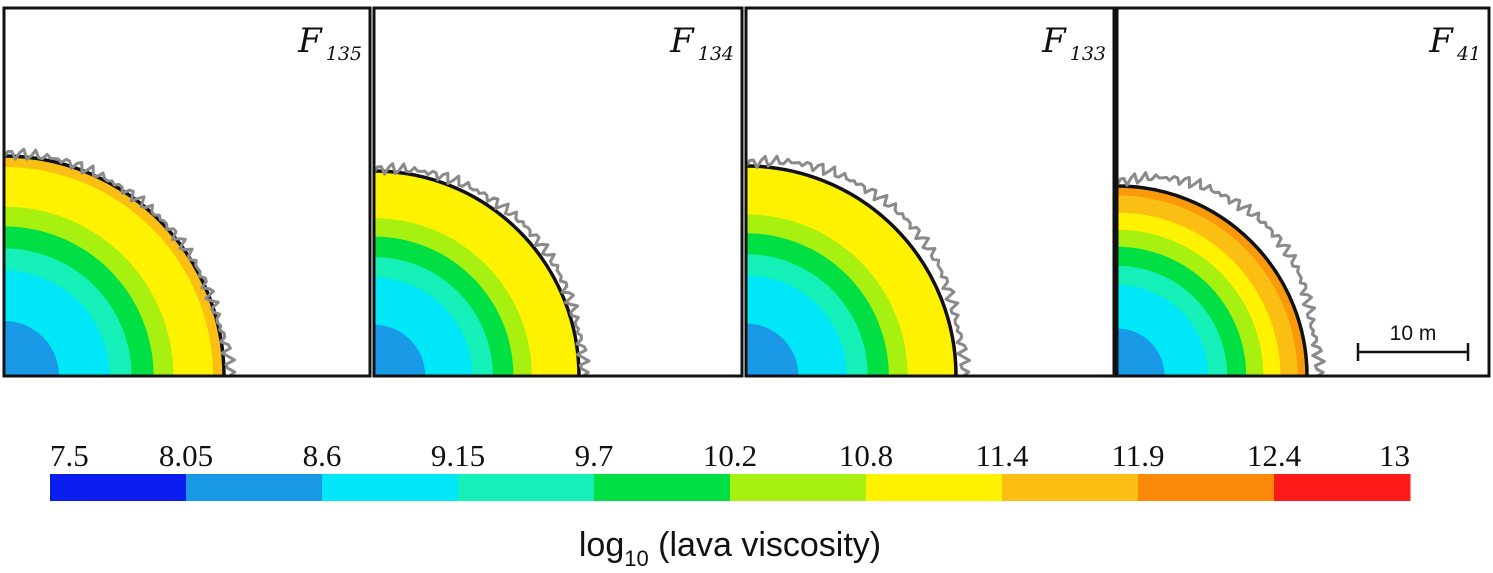 The height and width of the screenshot is (573, 1493). What do you see at coordinates (186, 455) in the screenshot?
I see `colorbar-tick-label: 8.05` at bounding box center [186, 455].